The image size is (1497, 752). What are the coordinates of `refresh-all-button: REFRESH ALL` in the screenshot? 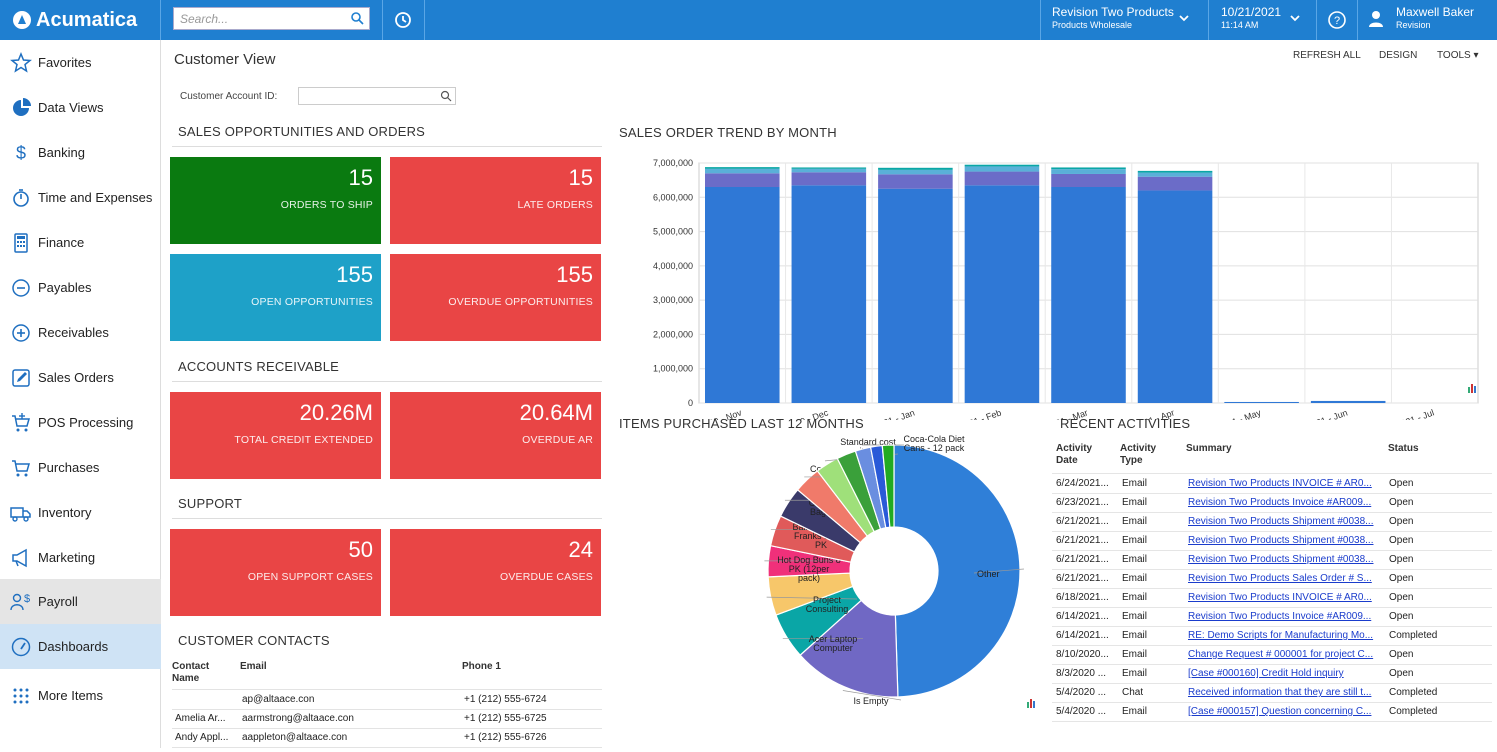 It's located at (1327, 55).